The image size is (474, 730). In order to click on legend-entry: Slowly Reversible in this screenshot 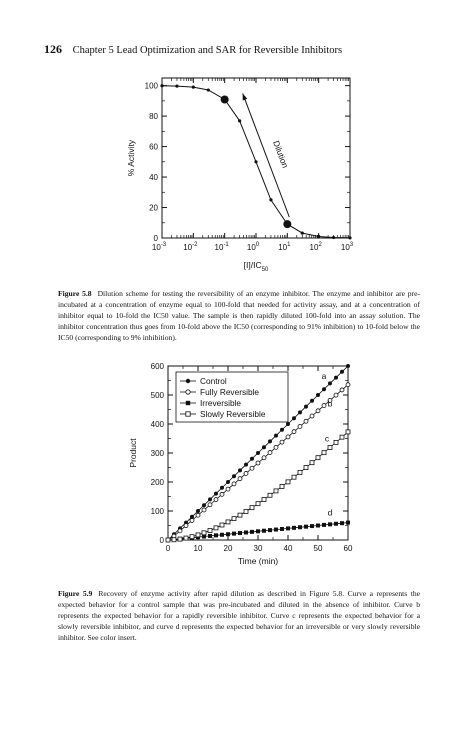, I will do `click(233, 414)`.